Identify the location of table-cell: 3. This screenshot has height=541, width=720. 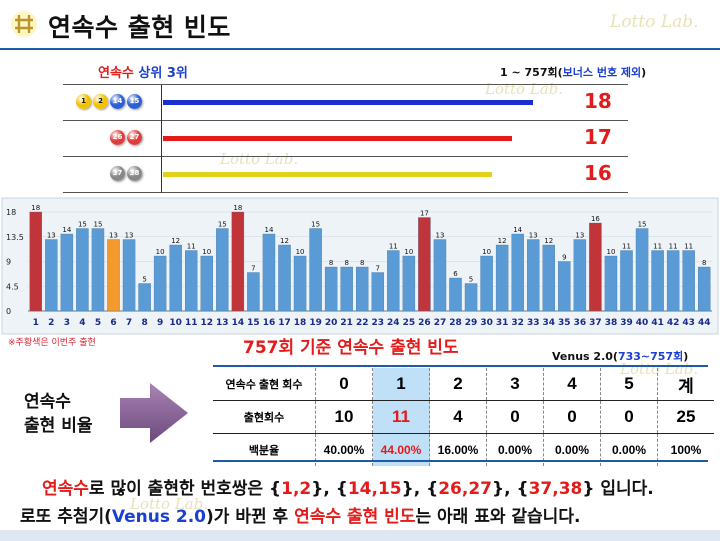
(515, 384).